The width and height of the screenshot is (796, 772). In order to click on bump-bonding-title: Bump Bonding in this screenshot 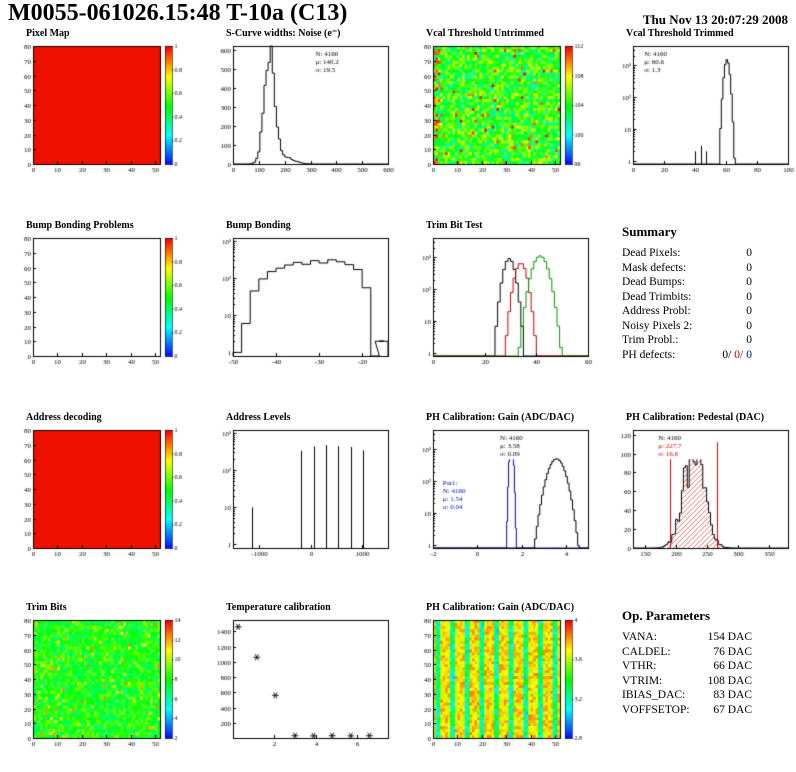, I will do `click(258, 225)`.